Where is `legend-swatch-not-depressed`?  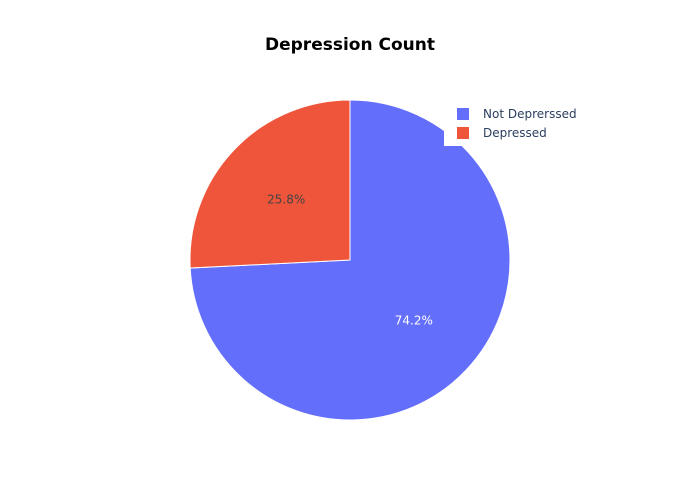
legend-swatch-not-depressed is located at coordinates (463, 114).